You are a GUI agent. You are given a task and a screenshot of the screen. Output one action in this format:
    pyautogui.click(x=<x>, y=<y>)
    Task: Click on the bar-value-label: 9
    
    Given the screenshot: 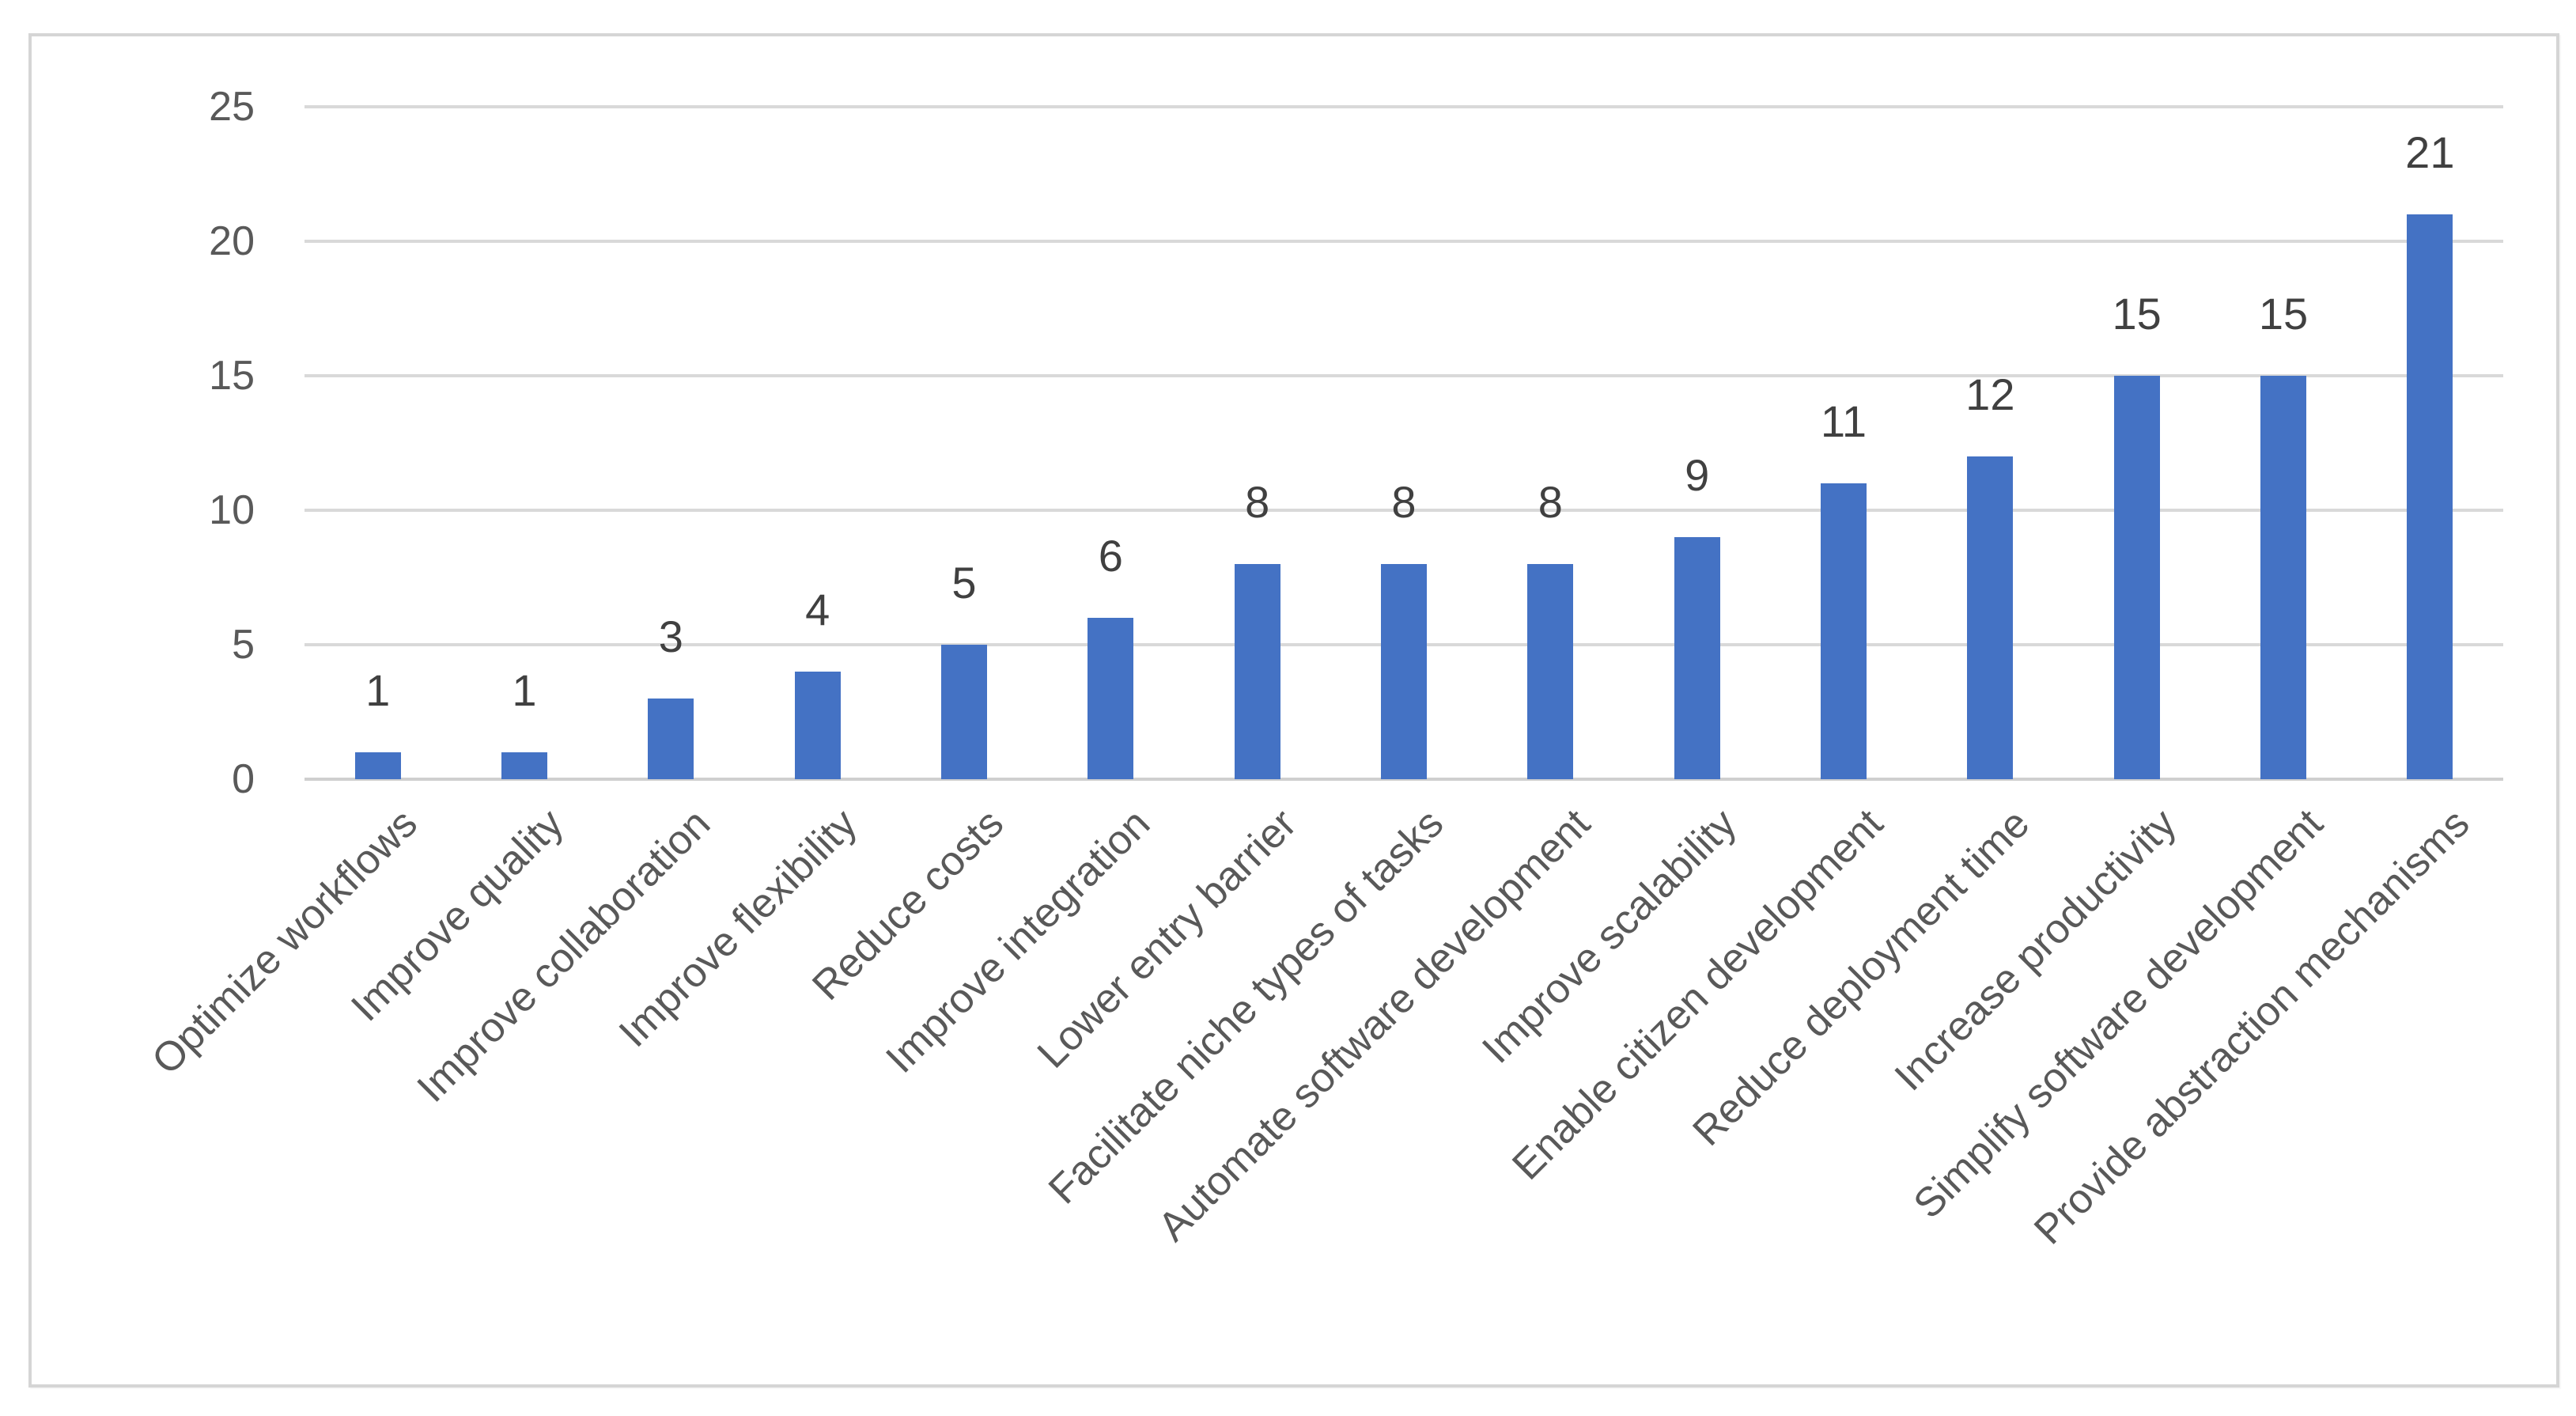 What is the action you would take?
    pyautogui.click(x=1697, y=475)
    